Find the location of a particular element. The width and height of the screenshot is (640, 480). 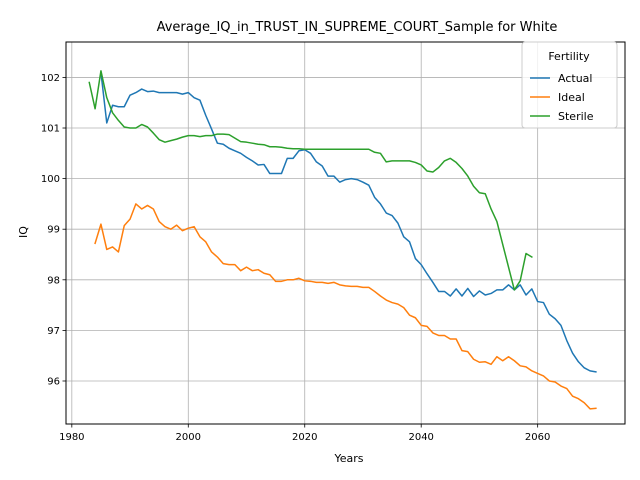

y-axis-label: IQ is located at coordinates (23, 232).